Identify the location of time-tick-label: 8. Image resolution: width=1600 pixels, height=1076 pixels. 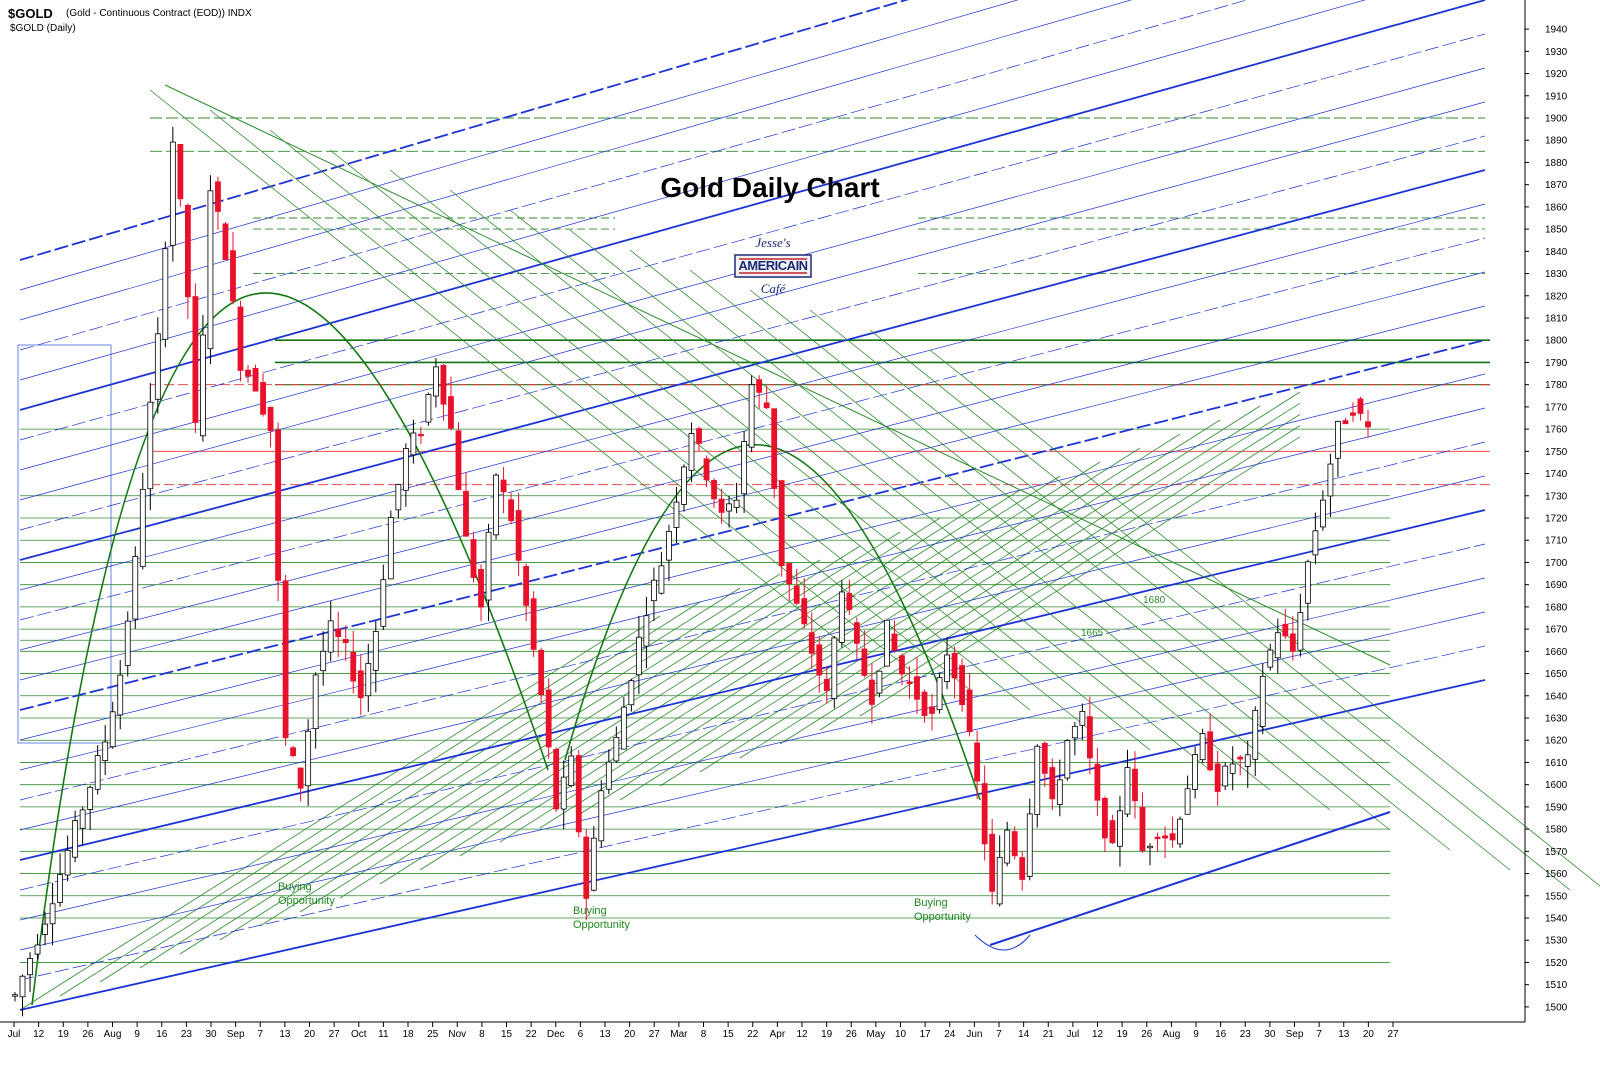
(704, 1034).